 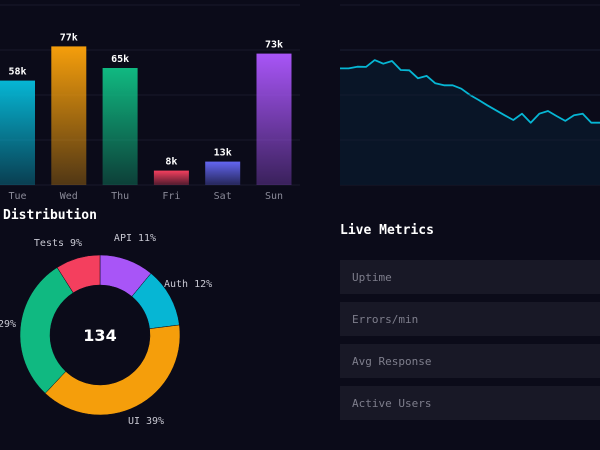 I want to click on distribution-title: Distribution, so click(x=50, y=215).